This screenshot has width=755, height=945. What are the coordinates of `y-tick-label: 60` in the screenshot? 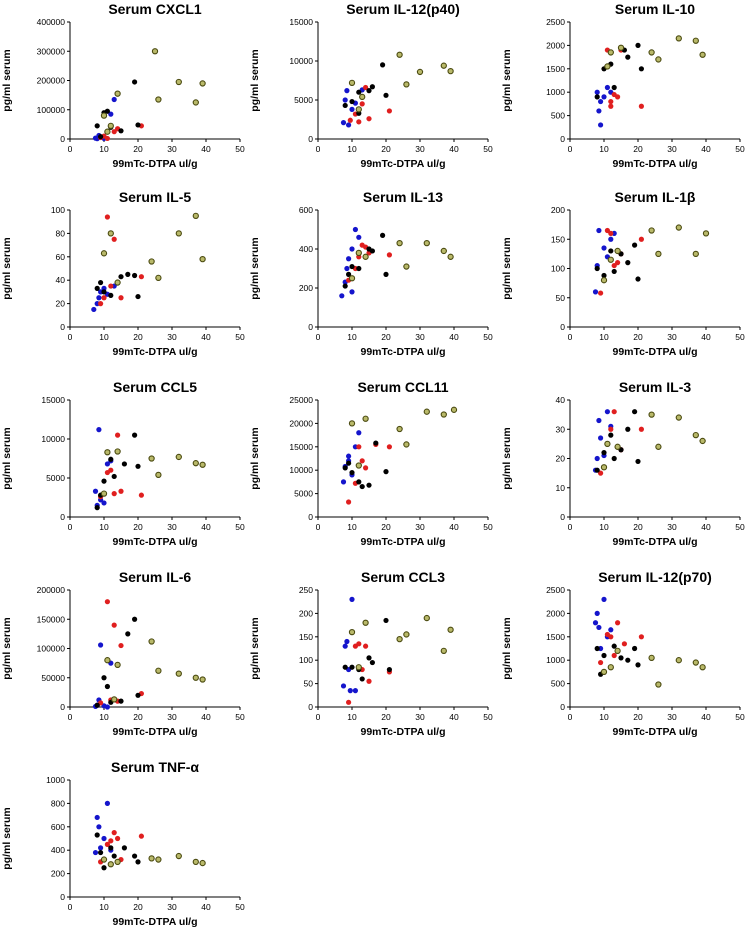 It's located at (61, 257).